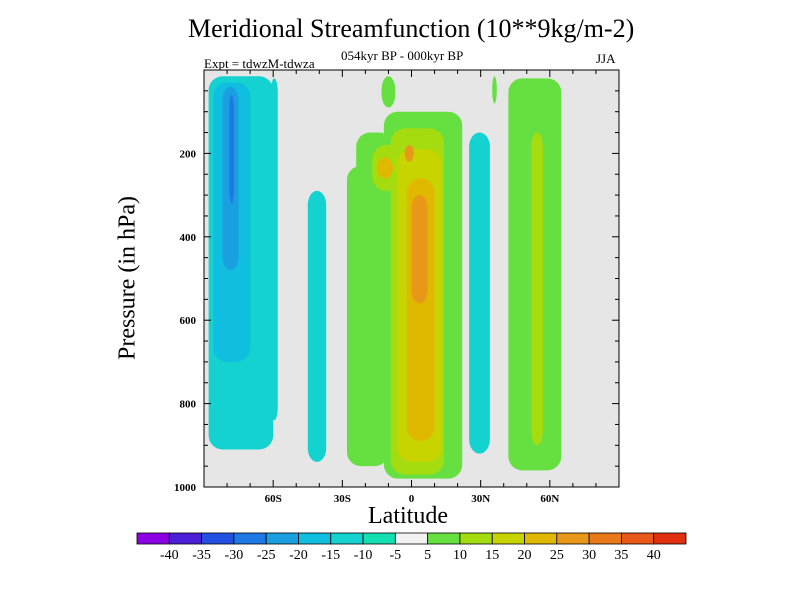 This screenshot has width=800, height=600. I want to click on experiment-label: Expt = tdwzM-tdwza, so click(259, 63).